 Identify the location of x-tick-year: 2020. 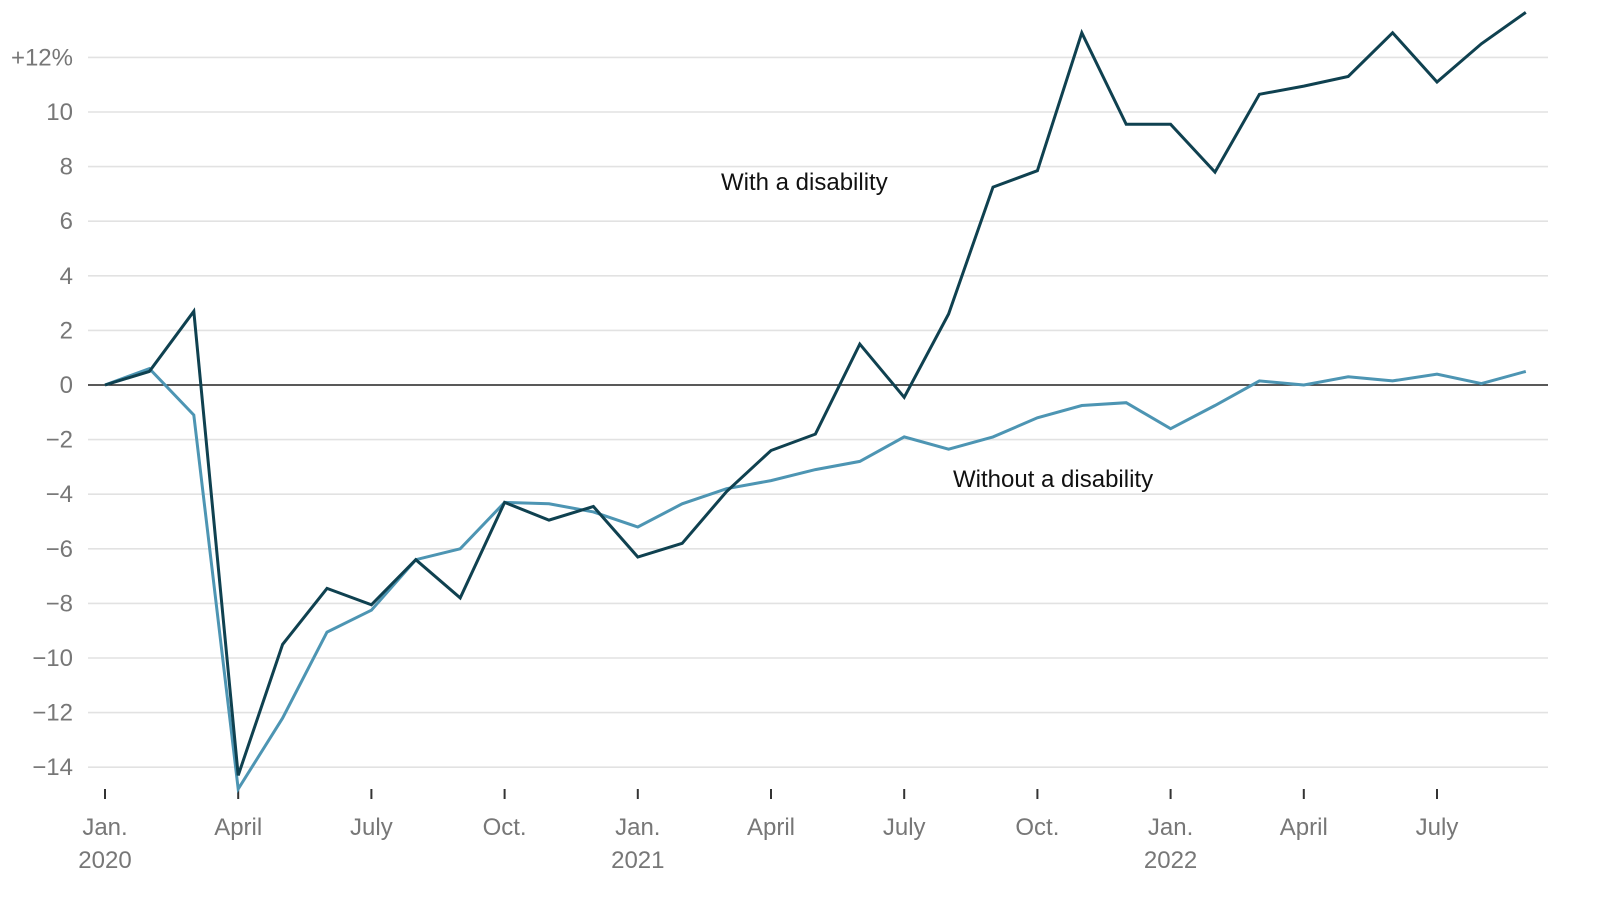
(104, 860).